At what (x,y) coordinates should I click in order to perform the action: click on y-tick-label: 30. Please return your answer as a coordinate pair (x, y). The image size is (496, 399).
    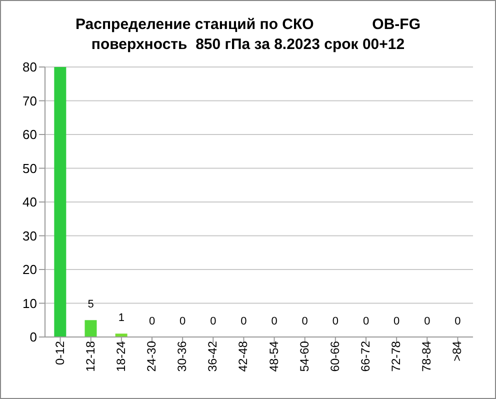
    Looking at the image, I should click on (29, 236).